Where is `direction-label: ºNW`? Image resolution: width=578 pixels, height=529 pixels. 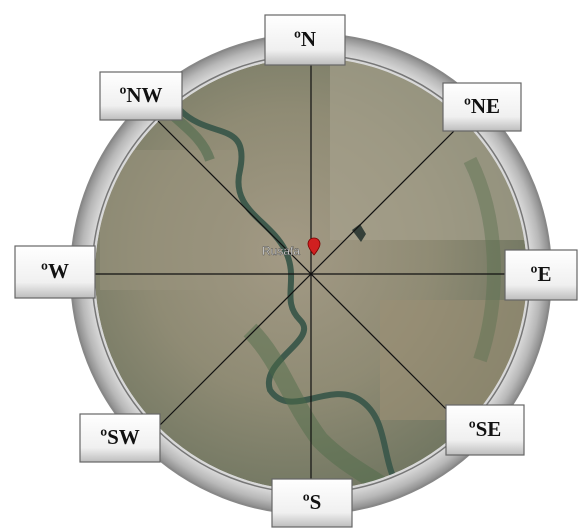 direction-label: ºNW is located at coordinates (140, 95).